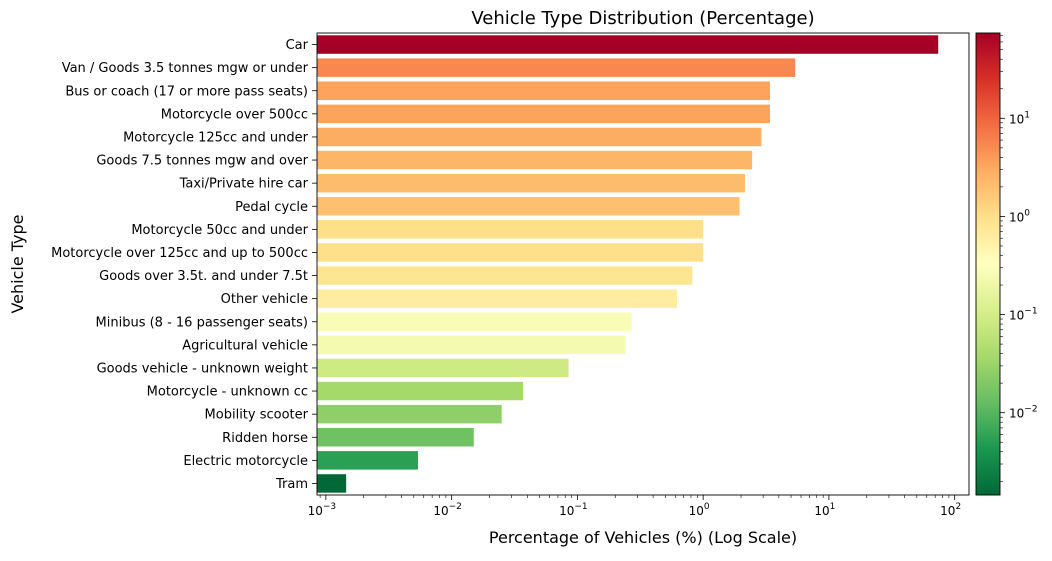 This screenshot has width=1052, height=561. Describe the element at coordinates (203, 276) in the screenshot. I see `y-tick-label: Goods over 3.5t. and under 7.5t` at that location.